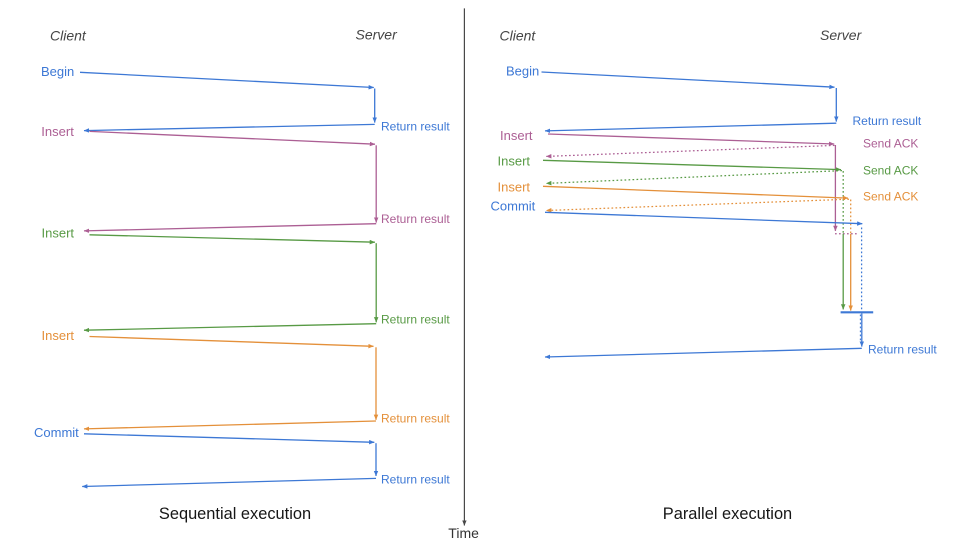 This screenshot has height=540, width=960. Describe the element at coordinates (463, 532) in the screenshot. I see `svg-text: Time` at that location.